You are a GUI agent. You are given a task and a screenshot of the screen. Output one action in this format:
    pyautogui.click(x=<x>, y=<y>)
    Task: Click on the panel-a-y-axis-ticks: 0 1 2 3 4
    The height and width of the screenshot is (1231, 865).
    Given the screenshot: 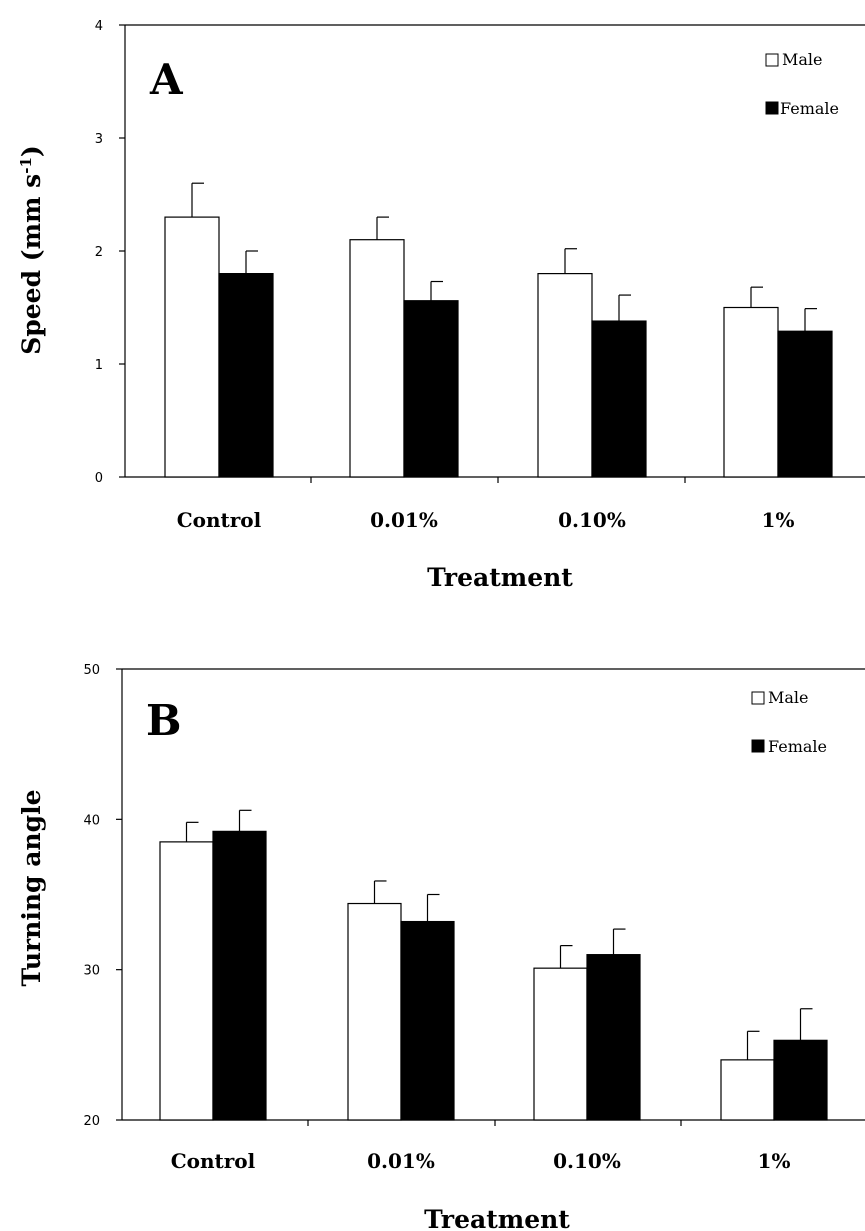 What is the action you would take?
    pyautogui.click(x=110, y=252)
    